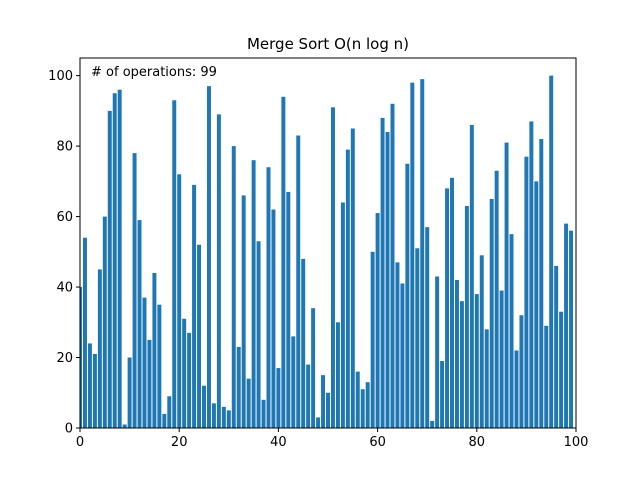 The width and height of the screenshot is (640, 480). I want to click on x-tick-label: 0, so click(80, 442).